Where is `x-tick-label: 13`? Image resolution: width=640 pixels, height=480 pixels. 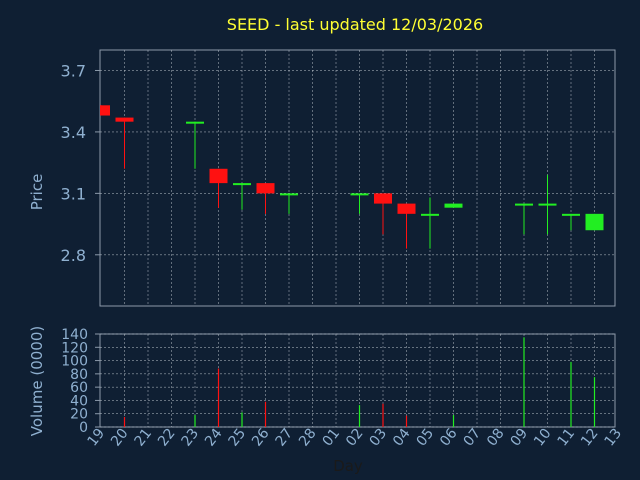 x-tick-label: 13 is located at coordinates (614, 438).